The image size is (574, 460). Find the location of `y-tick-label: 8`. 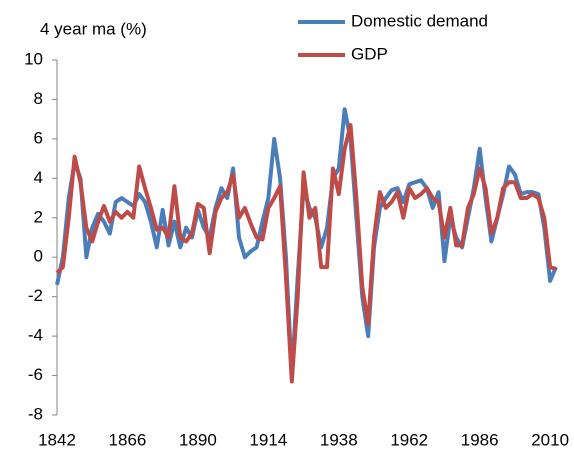

y-tick-label: 8 is located at coordinates (38, 98).